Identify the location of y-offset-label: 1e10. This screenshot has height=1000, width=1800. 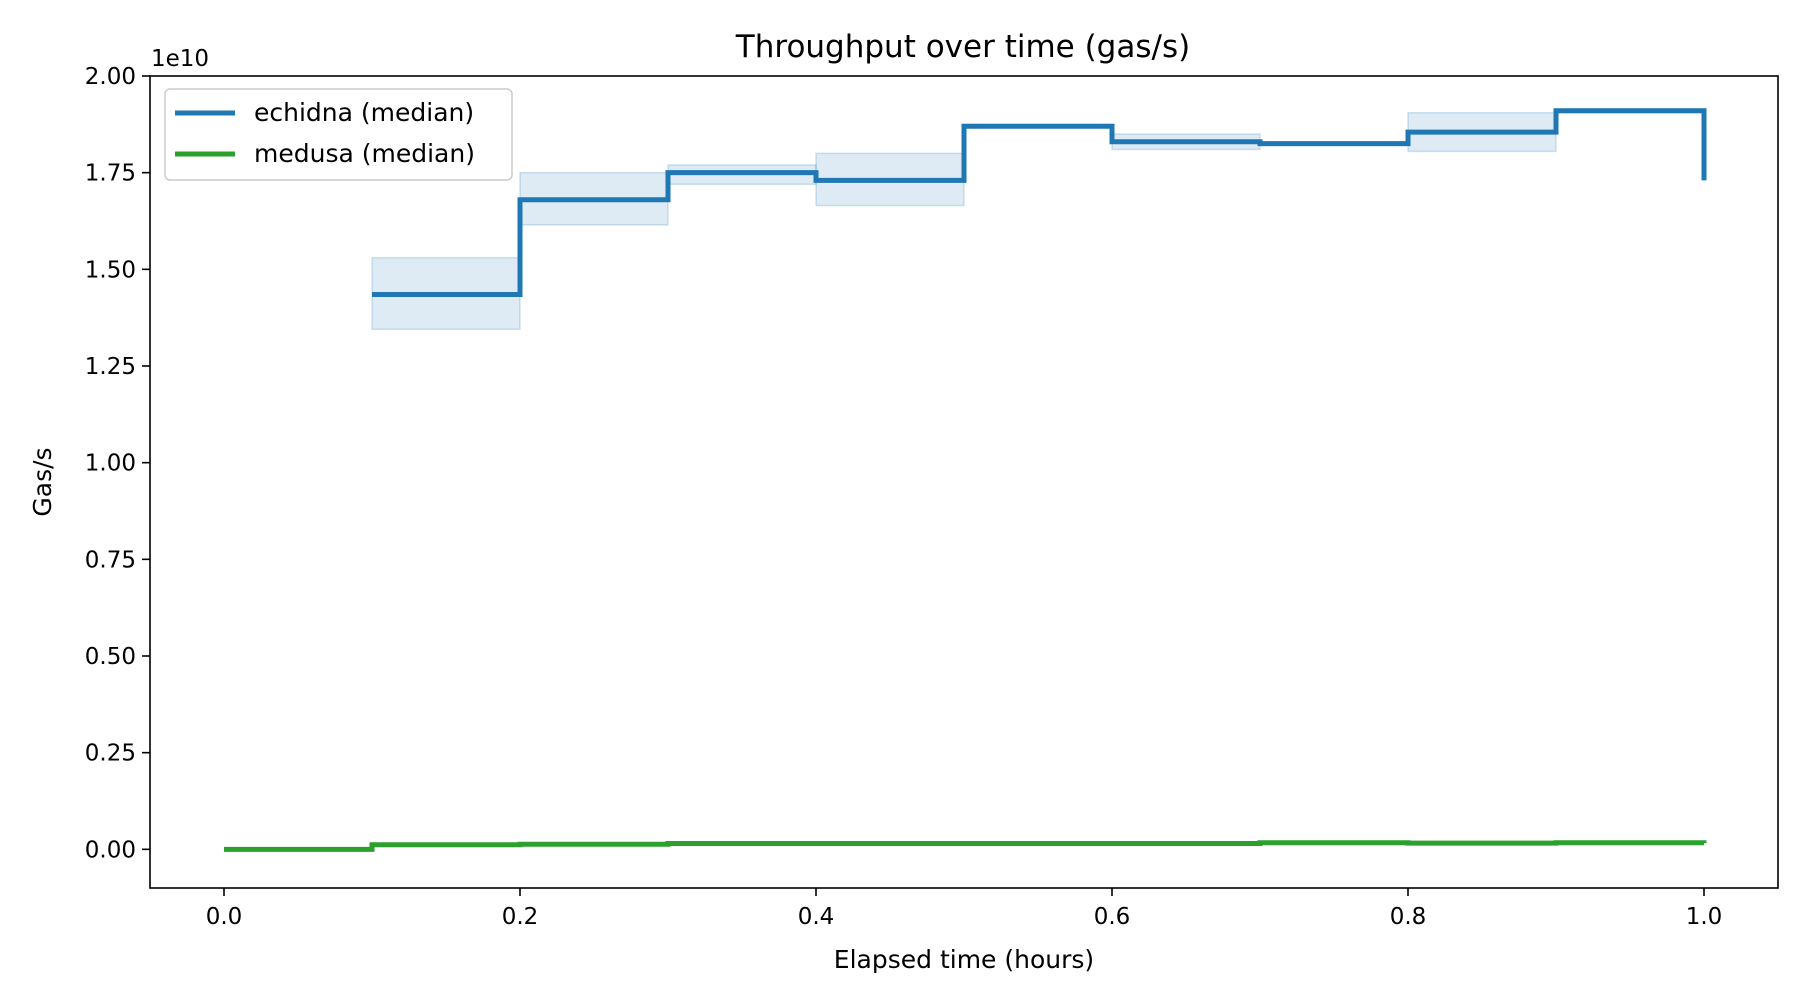
(180, 59).